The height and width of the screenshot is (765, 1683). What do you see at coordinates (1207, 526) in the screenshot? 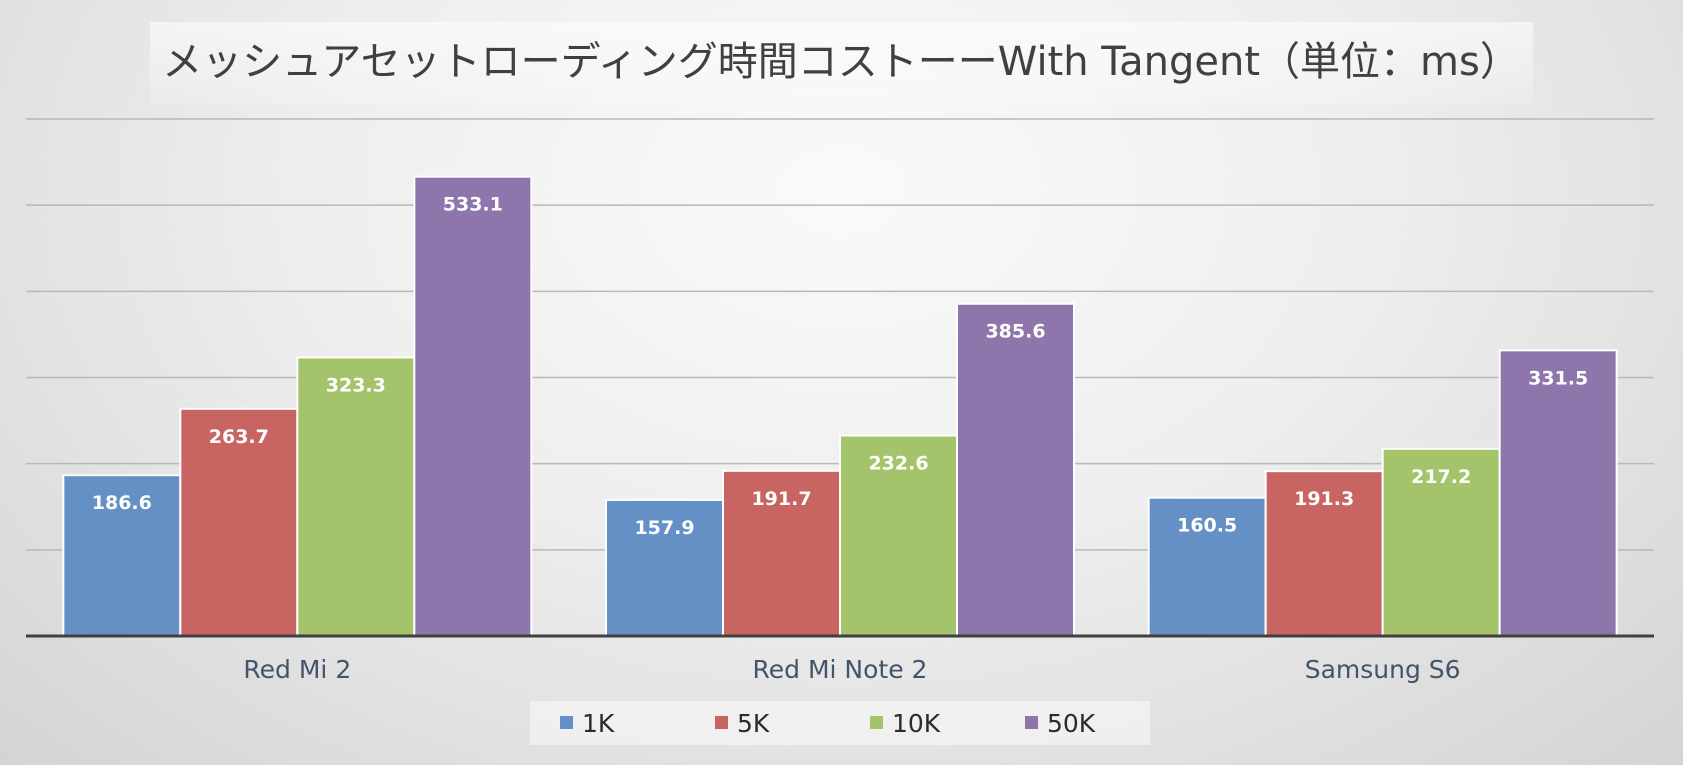
I see `data-label-1k-samsung-s6: 160.5` at bounding box center [1207, 526].